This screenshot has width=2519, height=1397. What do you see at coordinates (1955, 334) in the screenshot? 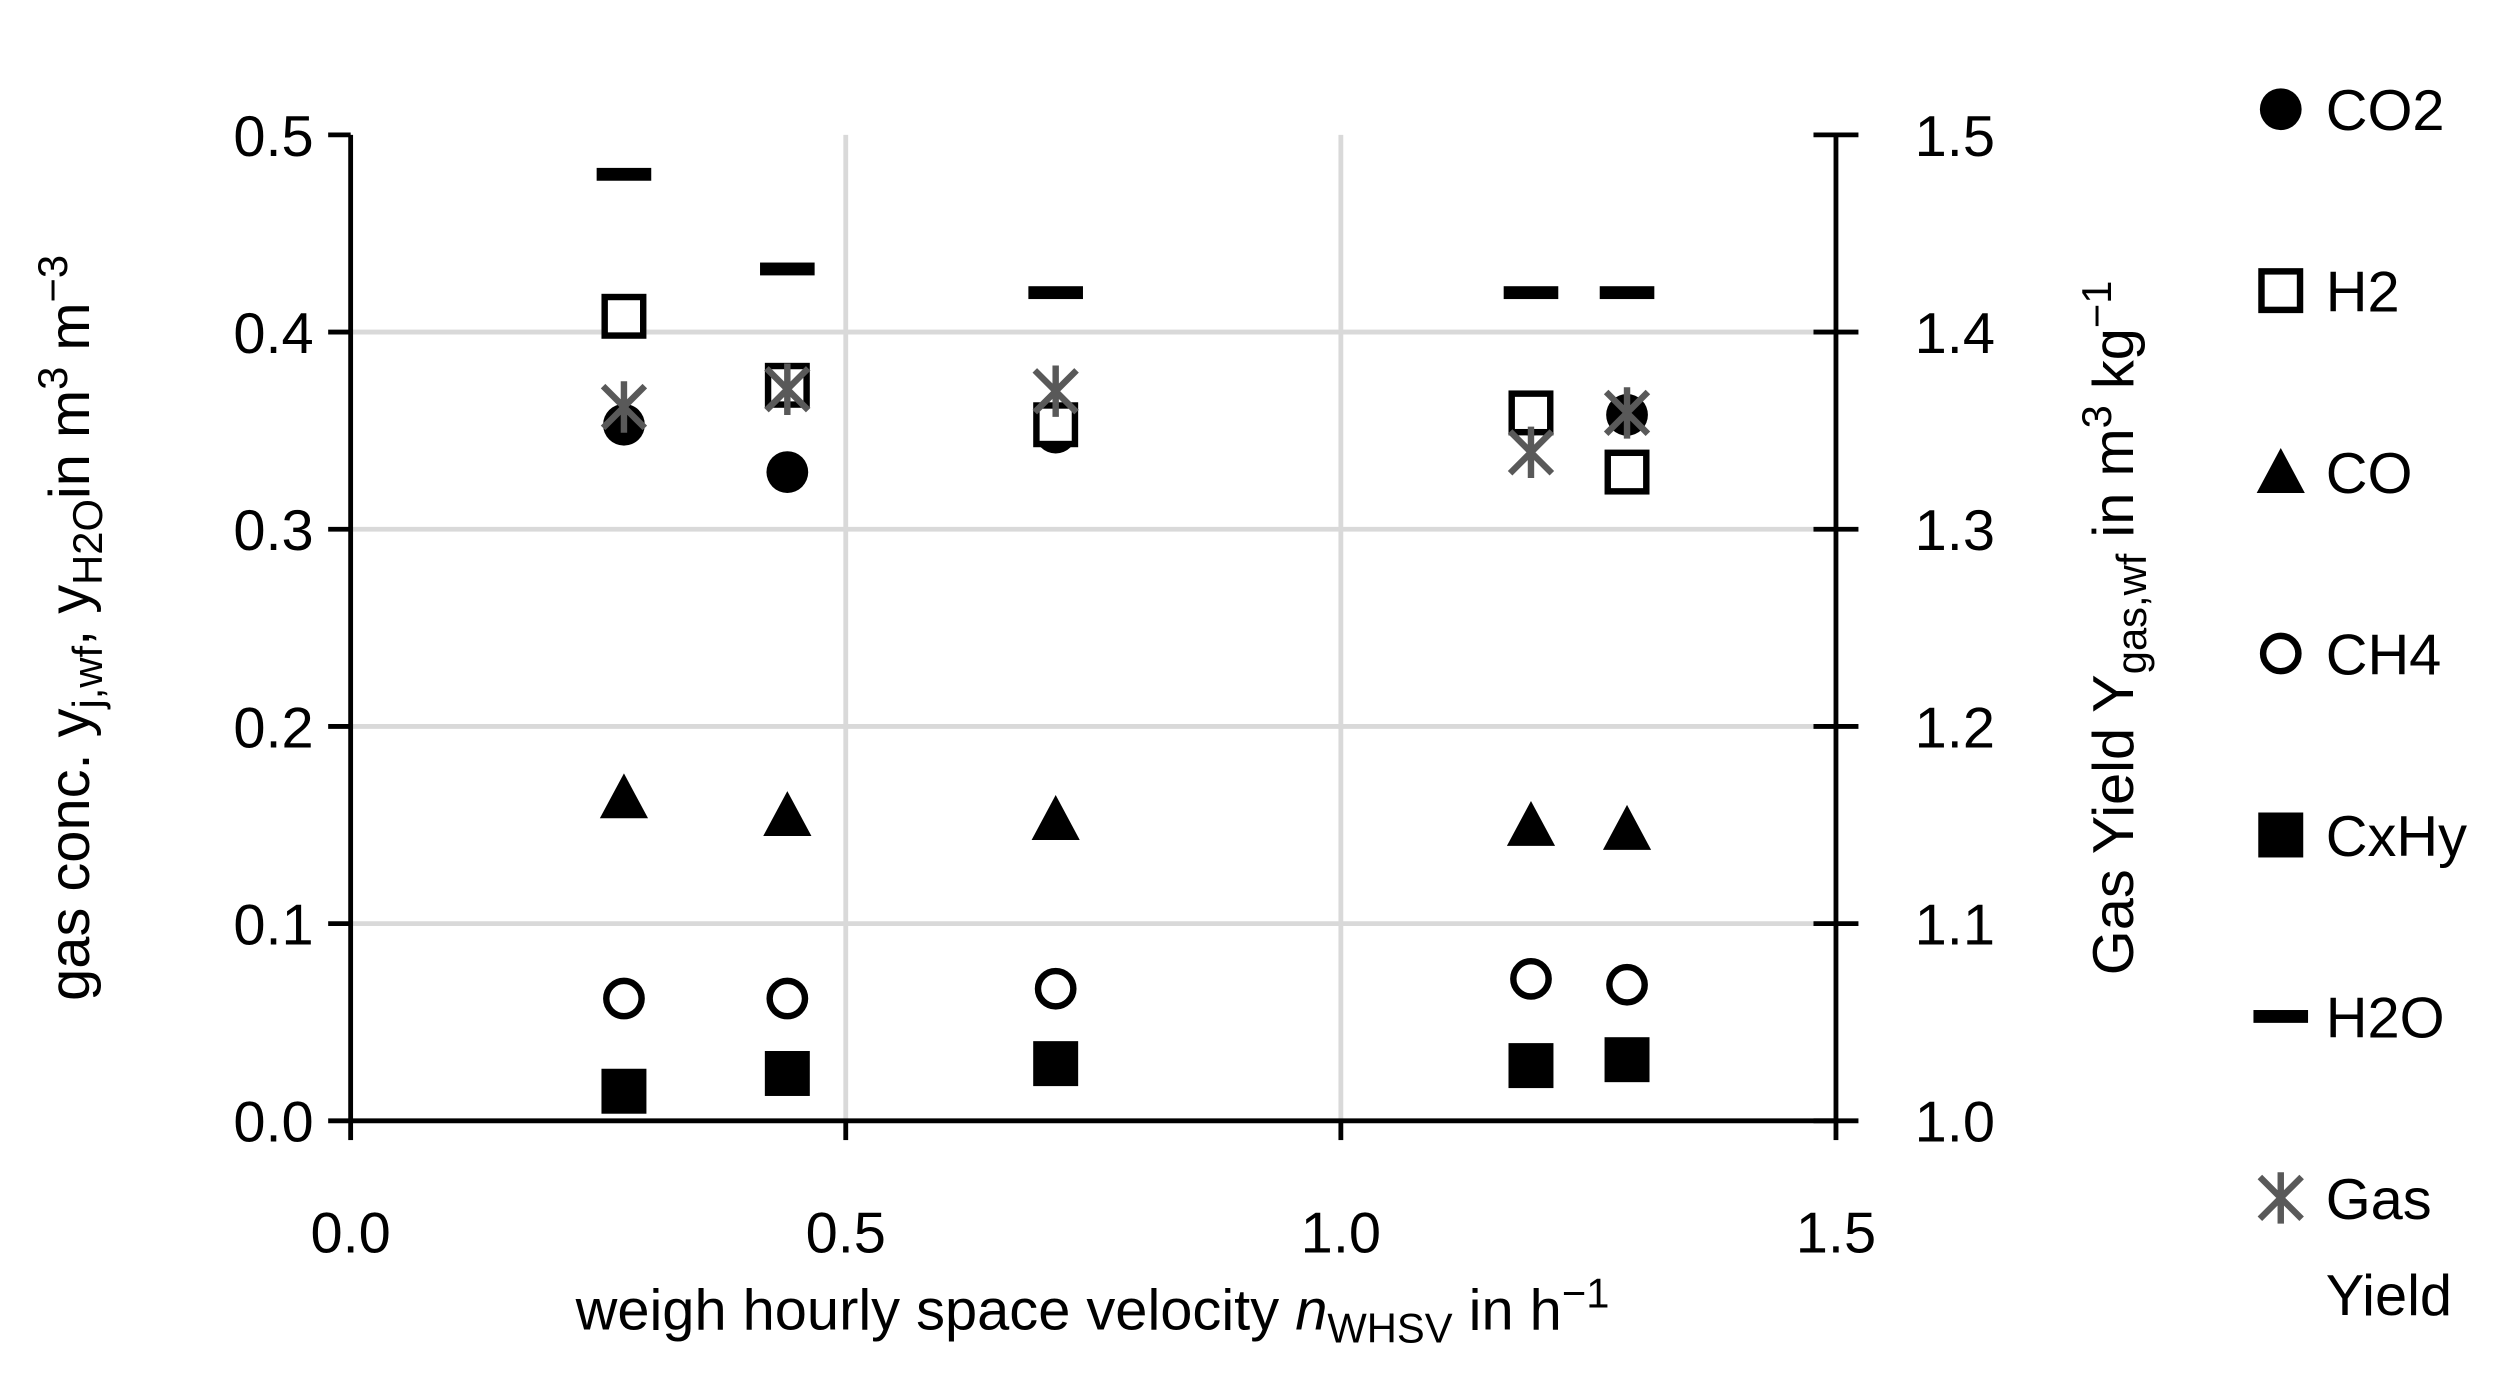
I see `y2-tick-label: 1.4` at bounding box center [1955, 334].